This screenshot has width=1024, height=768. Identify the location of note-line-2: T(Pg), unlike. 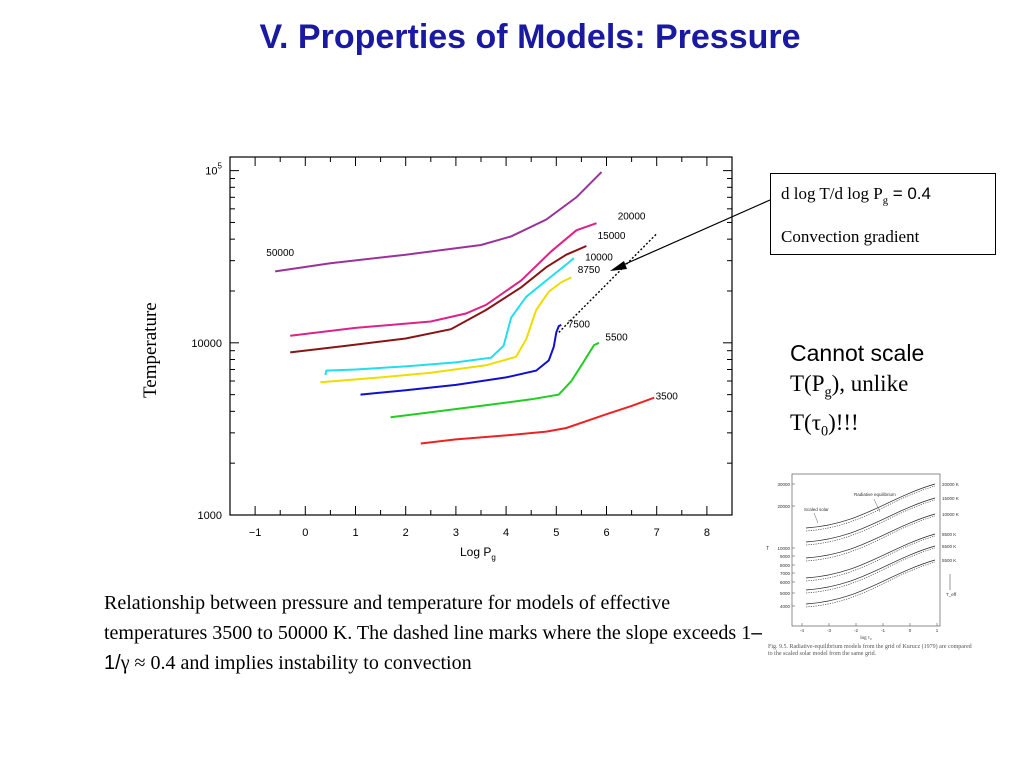
(857, 388).